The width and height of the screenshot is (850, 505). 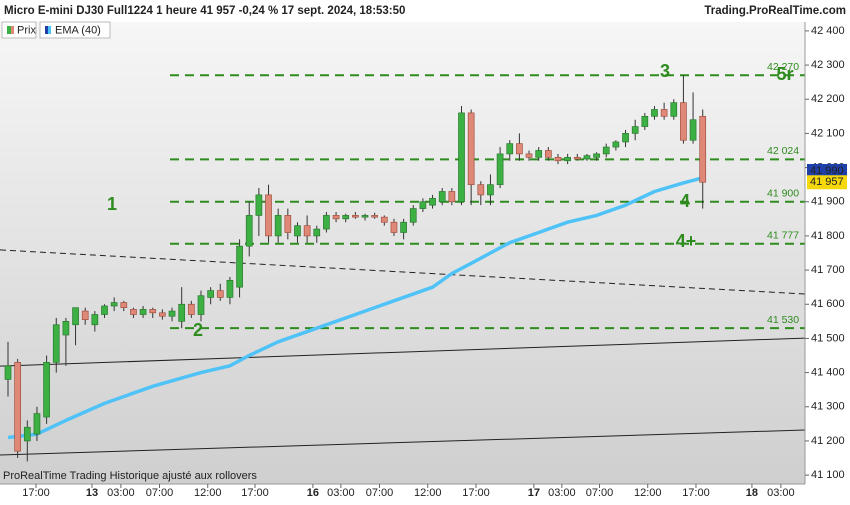 What do you see at coordinates (783, 320) in the screenshot?
I see `level-label: 41 530` at bounding box center [783, 320].